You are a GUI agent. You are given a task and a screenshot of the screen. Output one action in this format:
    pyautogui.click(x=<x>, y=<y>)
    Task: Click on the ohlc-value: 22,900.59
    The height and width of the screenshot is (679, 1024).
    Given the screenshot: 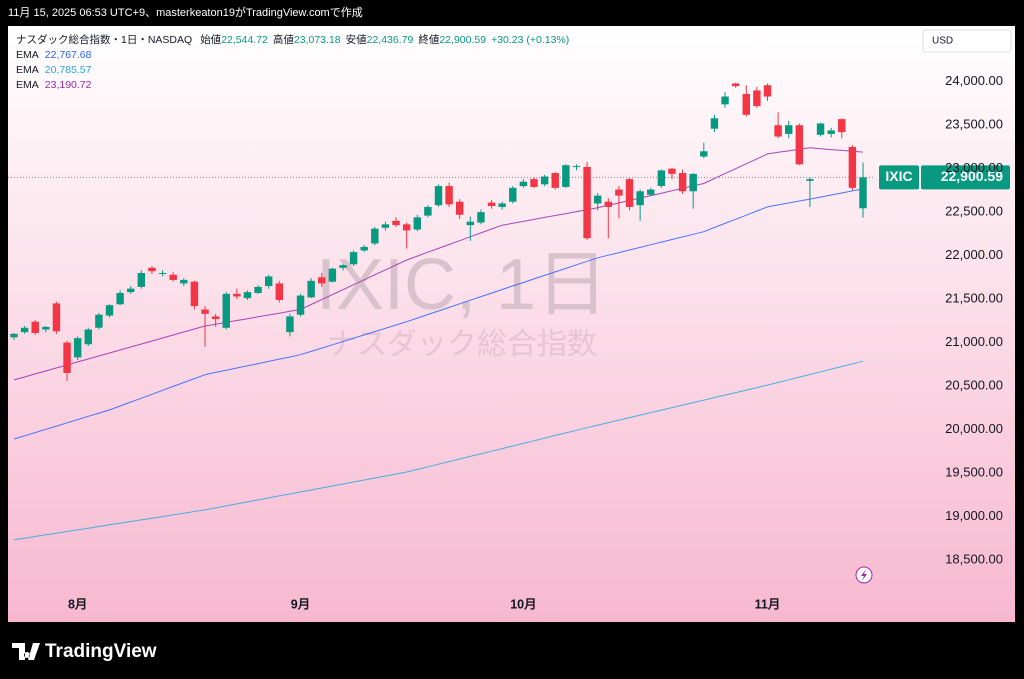 What is the action you would take?
    pyautogui.click(x=462, y=40)
    